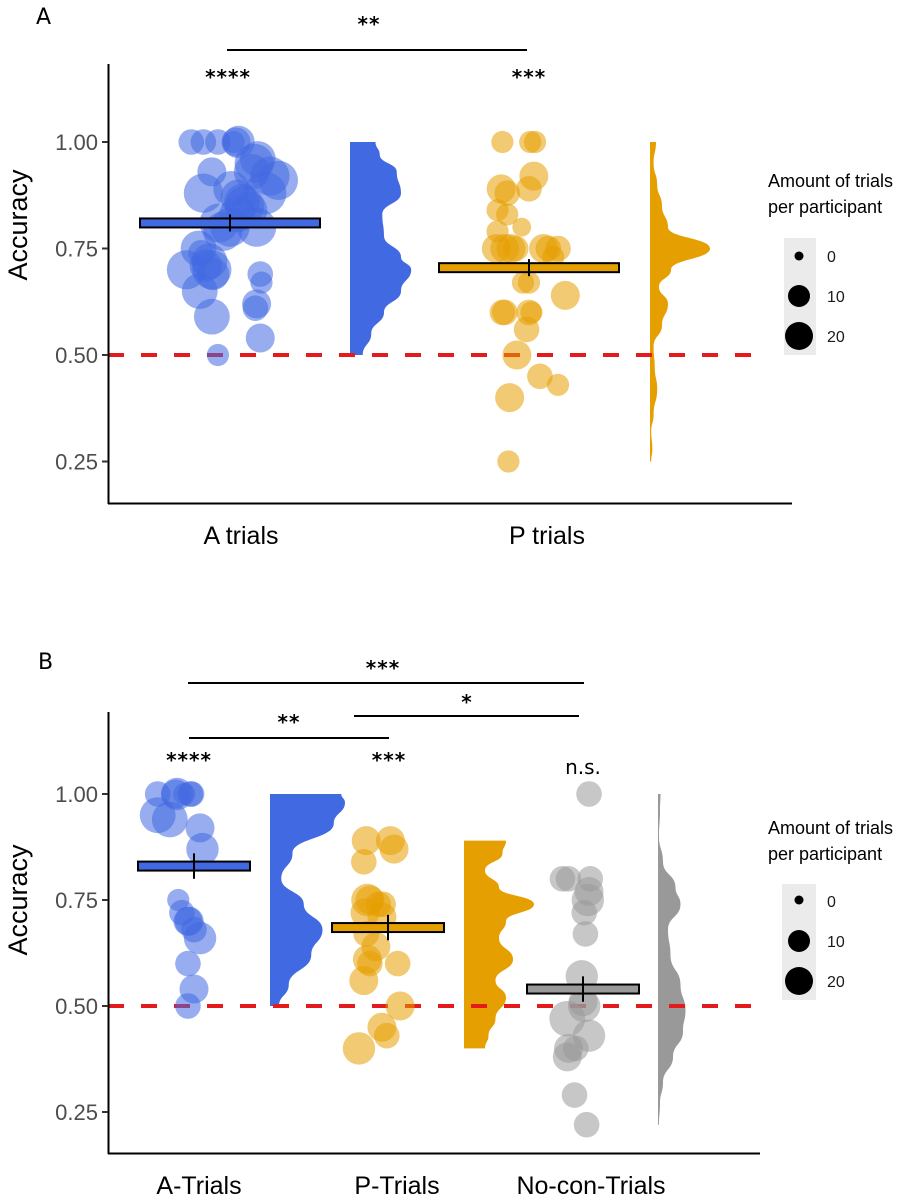 This screenshot has height=1199, width=923. What do you see at coordinates (396, 1185) in the screenshot?
I see `x-tick-label: P-Trials` at bounding box center [396, 1185].